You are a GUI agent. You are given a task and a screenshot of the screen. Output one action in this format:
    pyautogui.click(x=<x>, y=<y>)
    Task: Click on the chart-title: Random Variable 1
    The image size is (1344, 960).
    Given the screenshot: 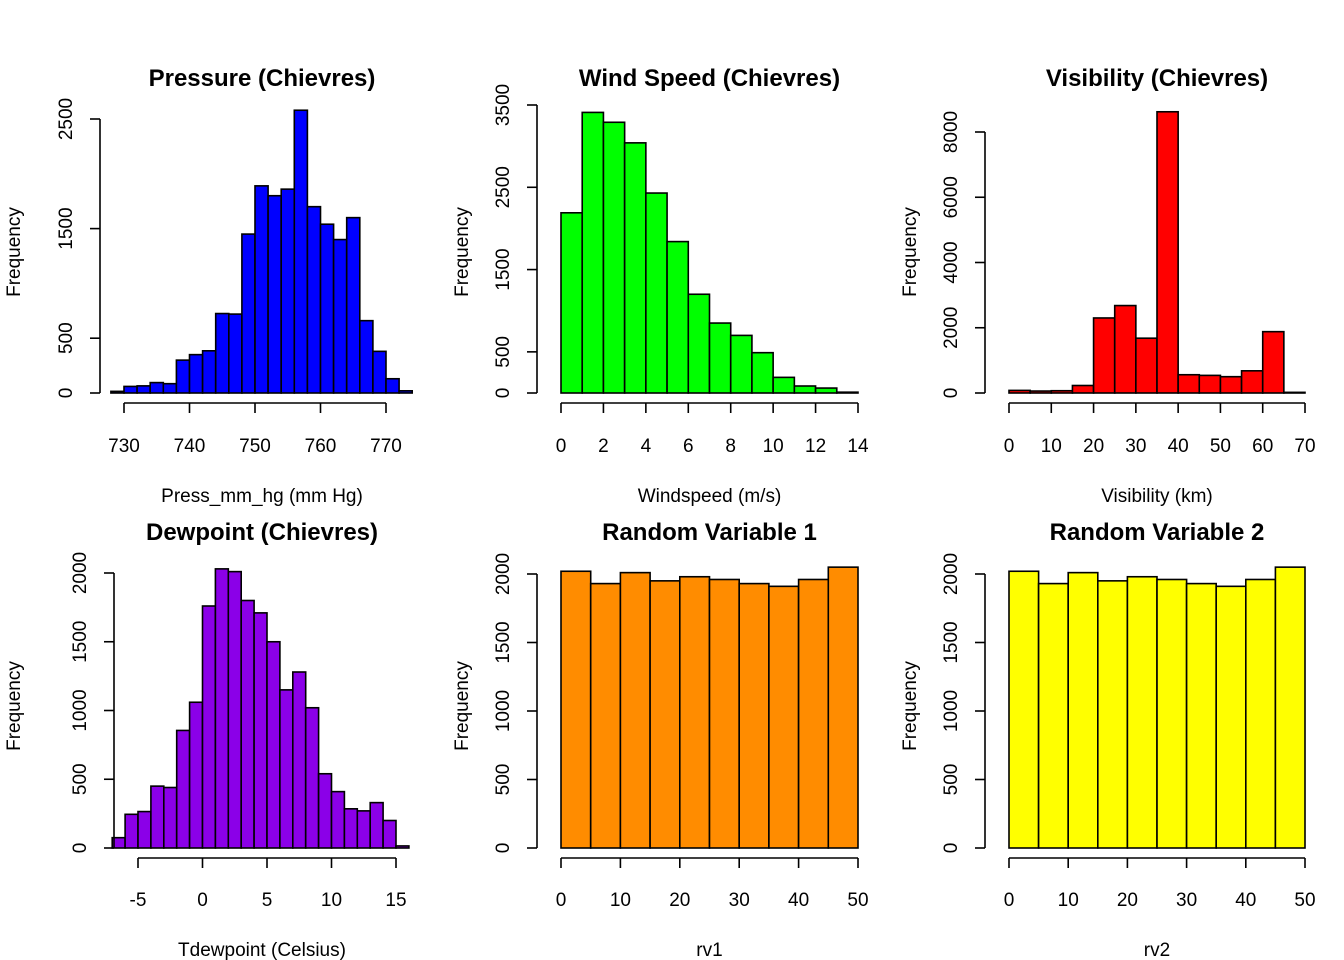 What is the action you would take?
    pyautogui.click(x=709, y=532)
    